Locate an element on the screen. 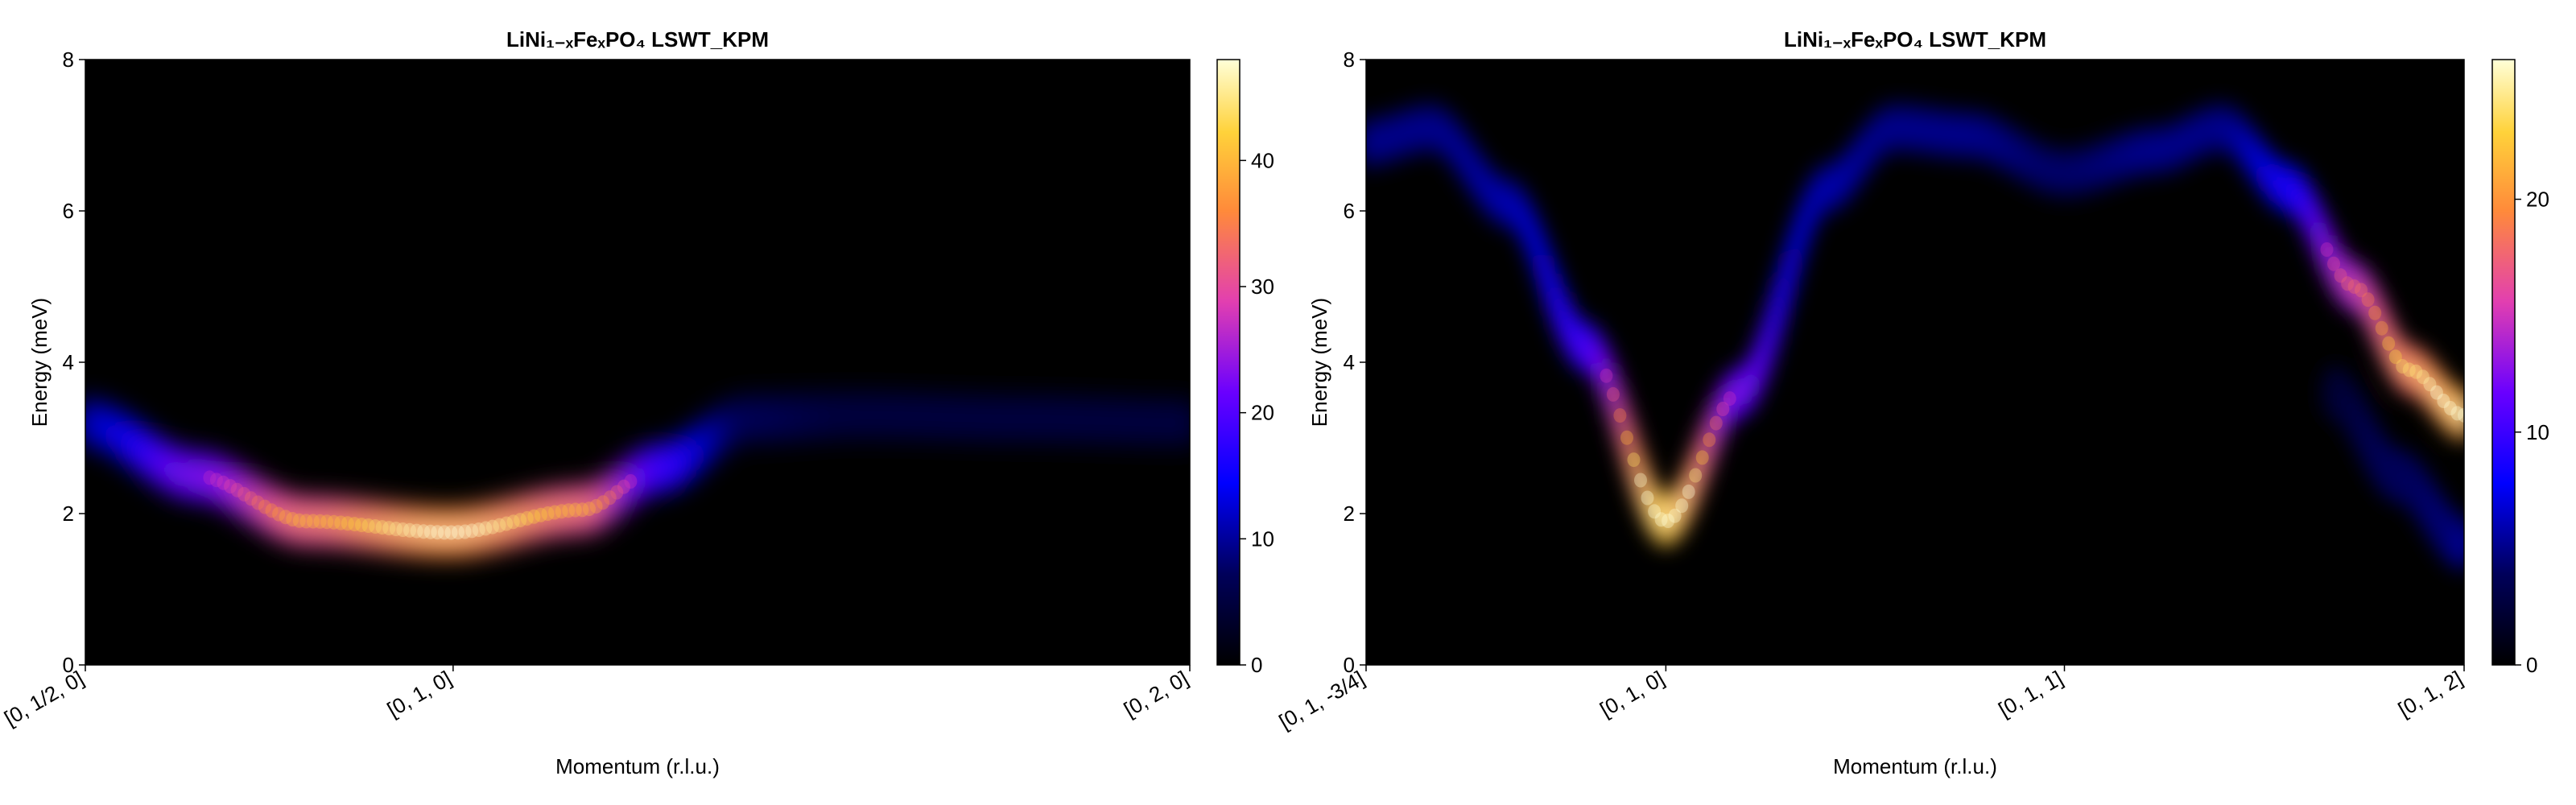 The image size is (2576, 805). right-colorbar: 0 10 20 is located at coordinates (2520, 368).